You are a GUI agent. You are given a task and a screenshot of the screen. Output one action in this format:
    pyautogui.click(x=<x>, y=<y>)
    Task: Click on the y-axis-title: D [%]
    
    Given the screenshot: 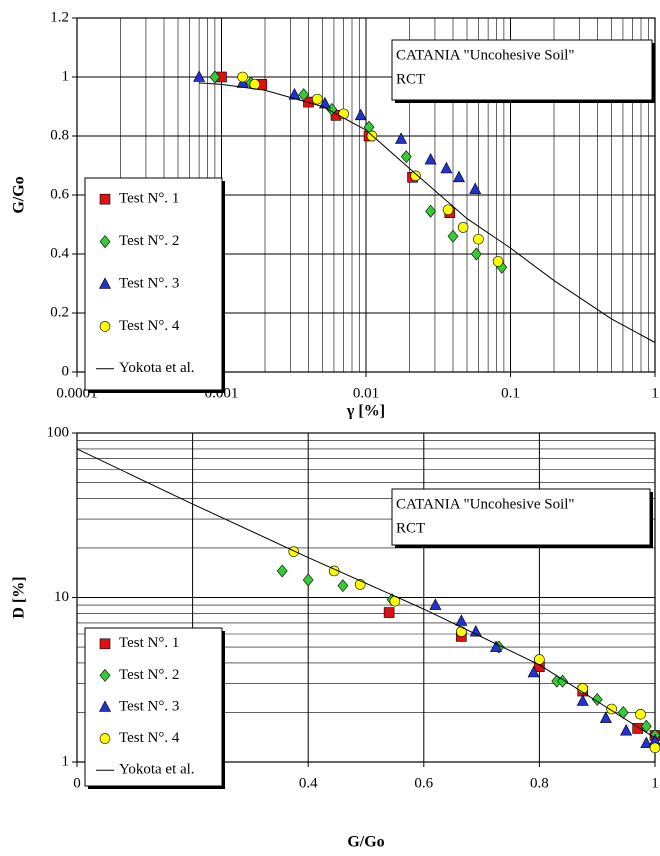 What is the action you would take?
    pyautogui.click(x=19, y=597)
    